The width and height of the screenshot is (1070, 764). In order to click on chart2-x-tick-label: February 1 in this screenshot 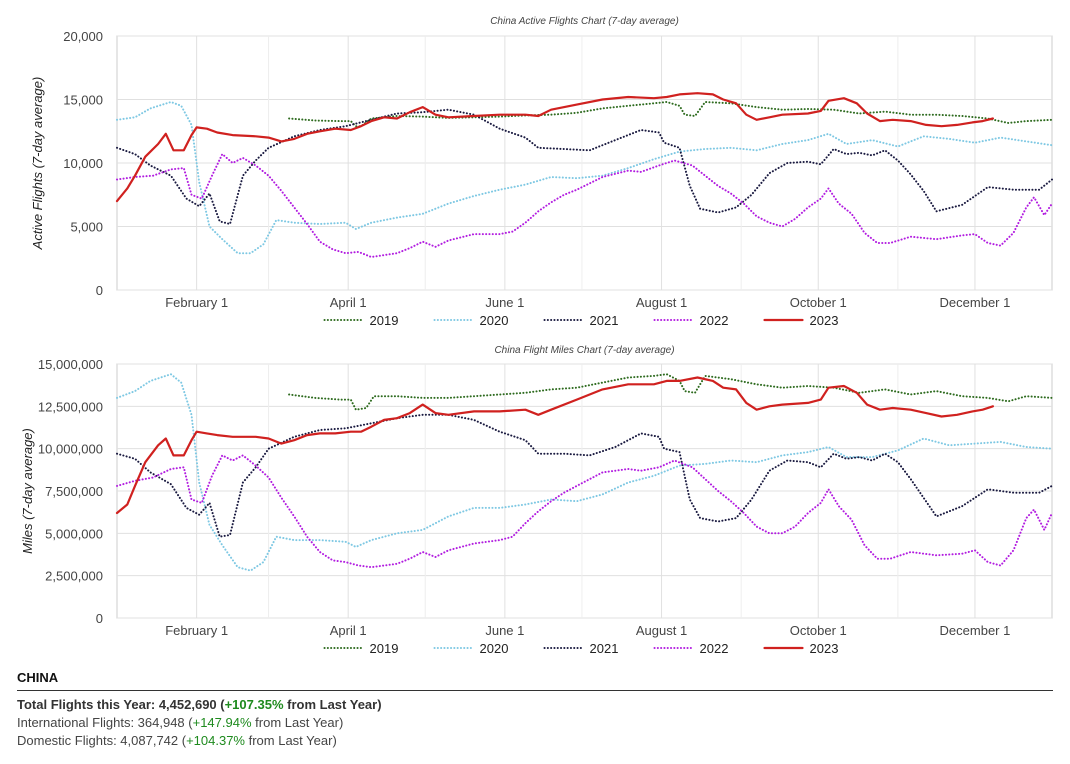, I will do `click(196, 630)`.